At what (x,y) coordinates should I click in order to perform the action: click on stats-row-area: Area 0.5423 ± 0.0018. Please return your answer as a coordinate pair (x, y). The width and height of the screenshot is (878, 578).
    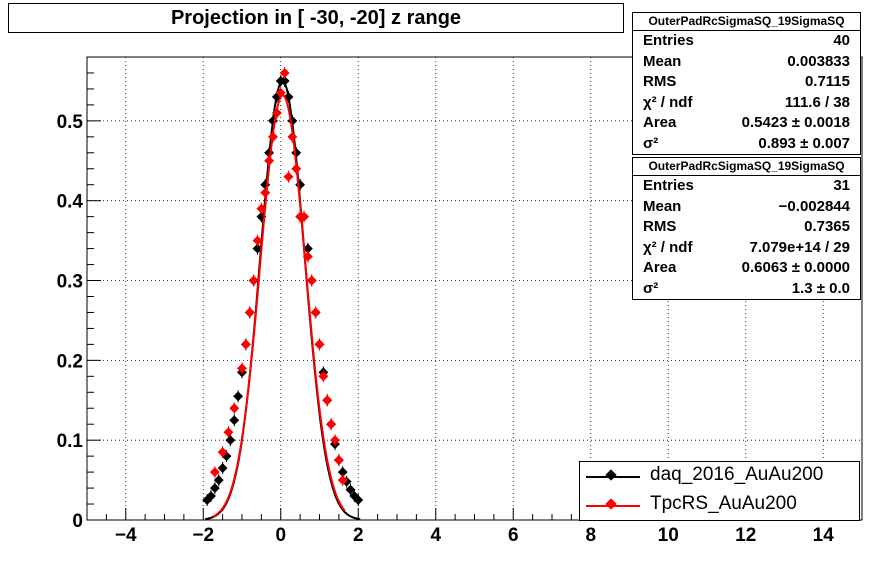
    Looking at the image, I should click on (746, 122).